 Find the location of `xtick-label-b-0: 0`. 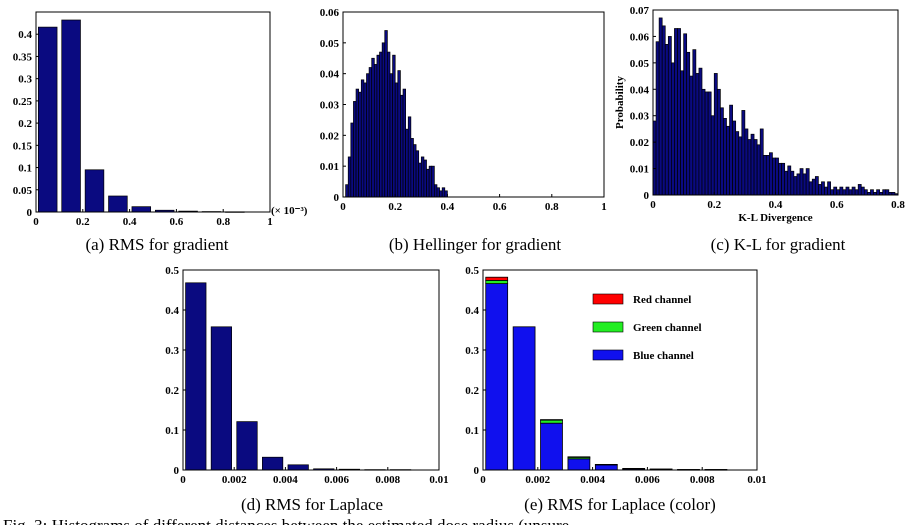

xtick-label-b-0: 0 is located at coordinates (343, 207).